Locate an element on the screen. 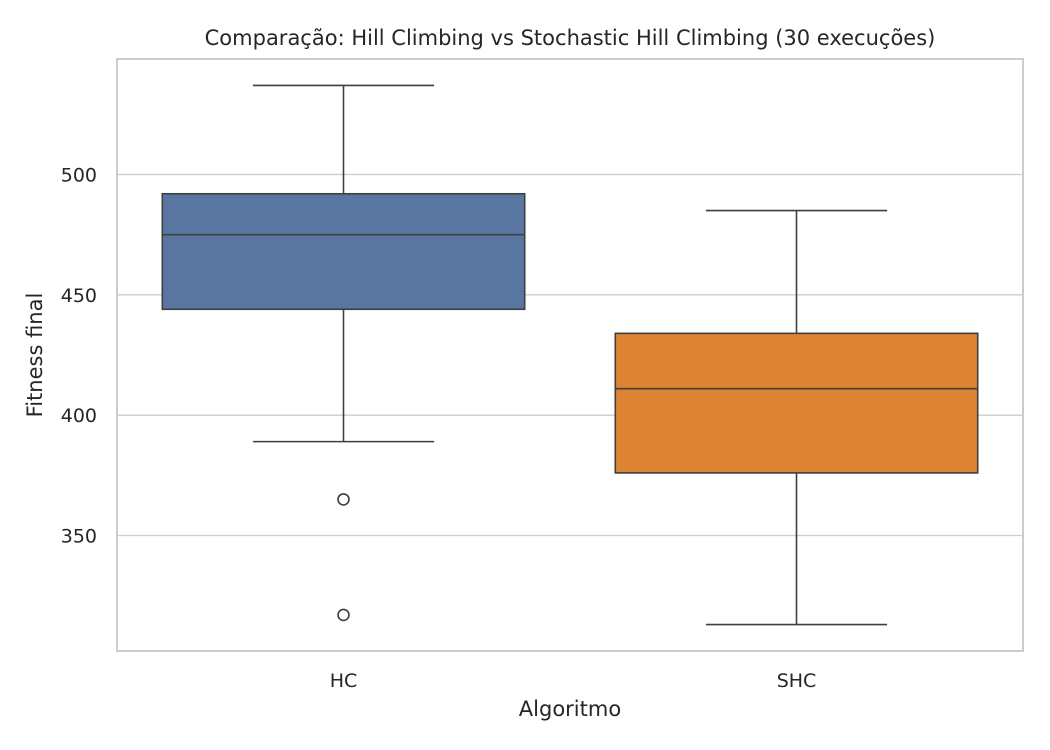 The width and height of the screenshot is (1050, 750). x-axis-label: Algoritmo is located at coordinates (570, 709).